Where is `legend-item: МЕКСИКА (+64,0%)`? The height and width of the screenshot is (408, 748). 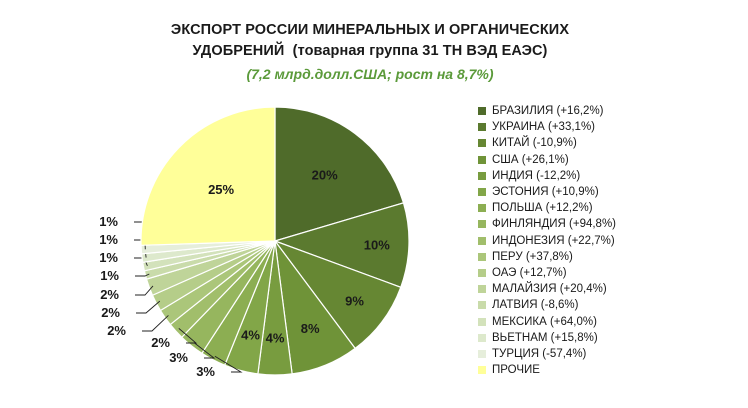 legend-item: МЕКСИКА (+64,0%) is located at coordinates (578, 321).